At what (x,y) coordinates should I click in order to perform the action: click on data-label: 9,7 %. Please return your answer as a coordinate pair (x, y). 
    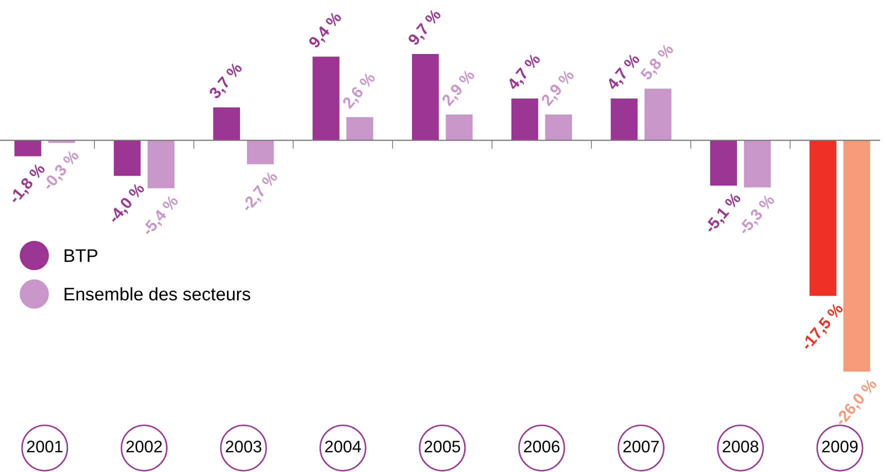
    Looking at the image, I should click on (425, 28).